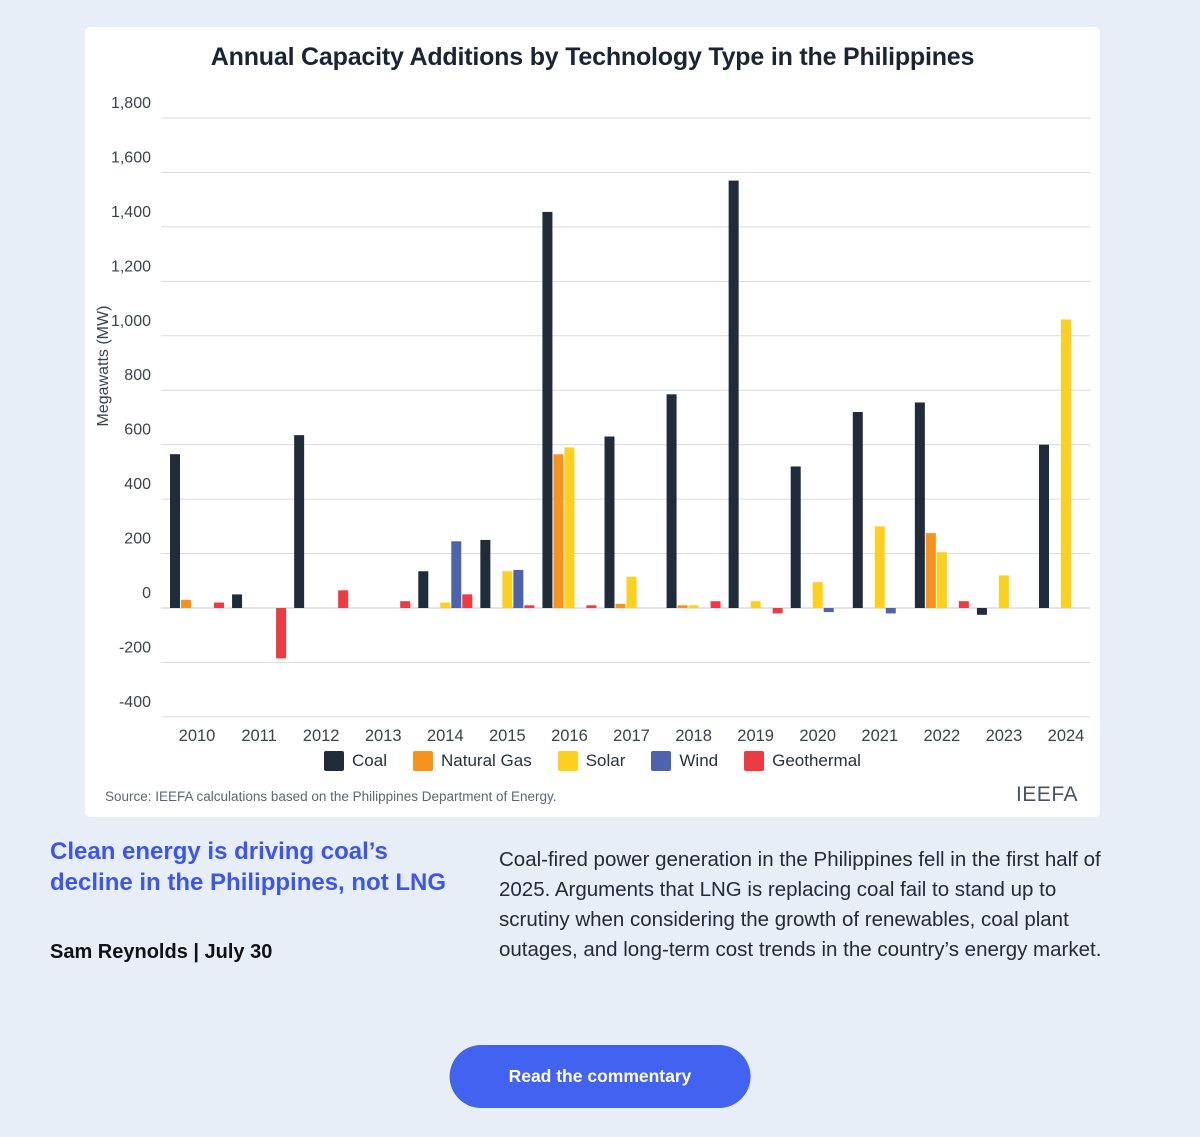  Describe the element at coordinates (817, 736) in the screenshot. I see `x-tick-2020: 2020` at that location.